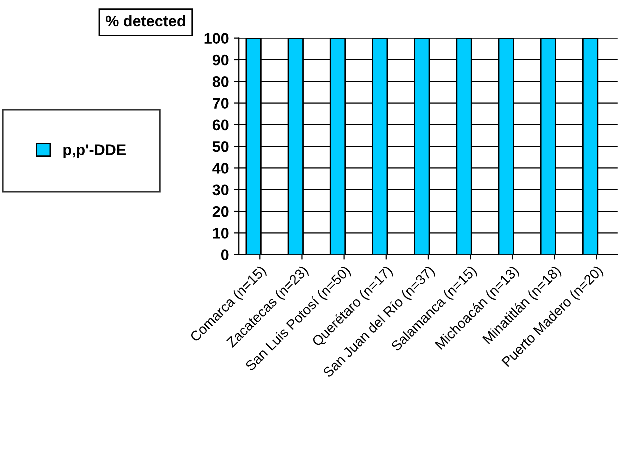 This screenshot has width=621, height=451. What do you see at coordinates (221, 103) in the screenshot?
I see `y-tick-label: 70` at bounding box center [221, 103].